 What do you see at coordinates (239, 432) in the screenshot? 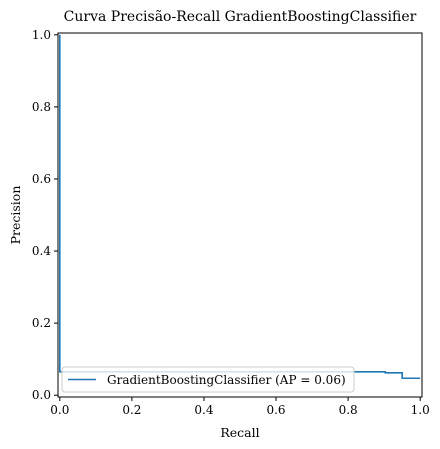
I see `x-axis-label: Recall` at bounding box center [239, 432].